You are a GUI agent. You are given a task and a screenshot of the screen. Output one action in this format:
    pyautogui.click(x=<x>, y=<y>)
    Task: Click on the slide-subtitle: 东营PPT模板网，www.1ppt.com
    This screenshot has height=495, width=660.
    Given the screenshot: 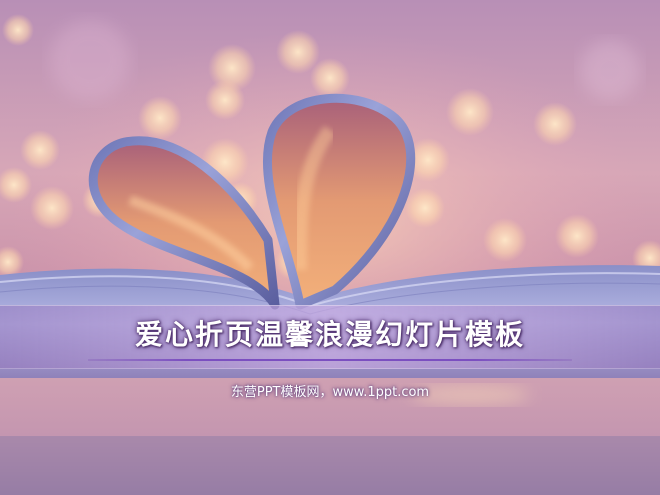 What is the action you would take?
    pyautogui.click(x=330, y=392)
    